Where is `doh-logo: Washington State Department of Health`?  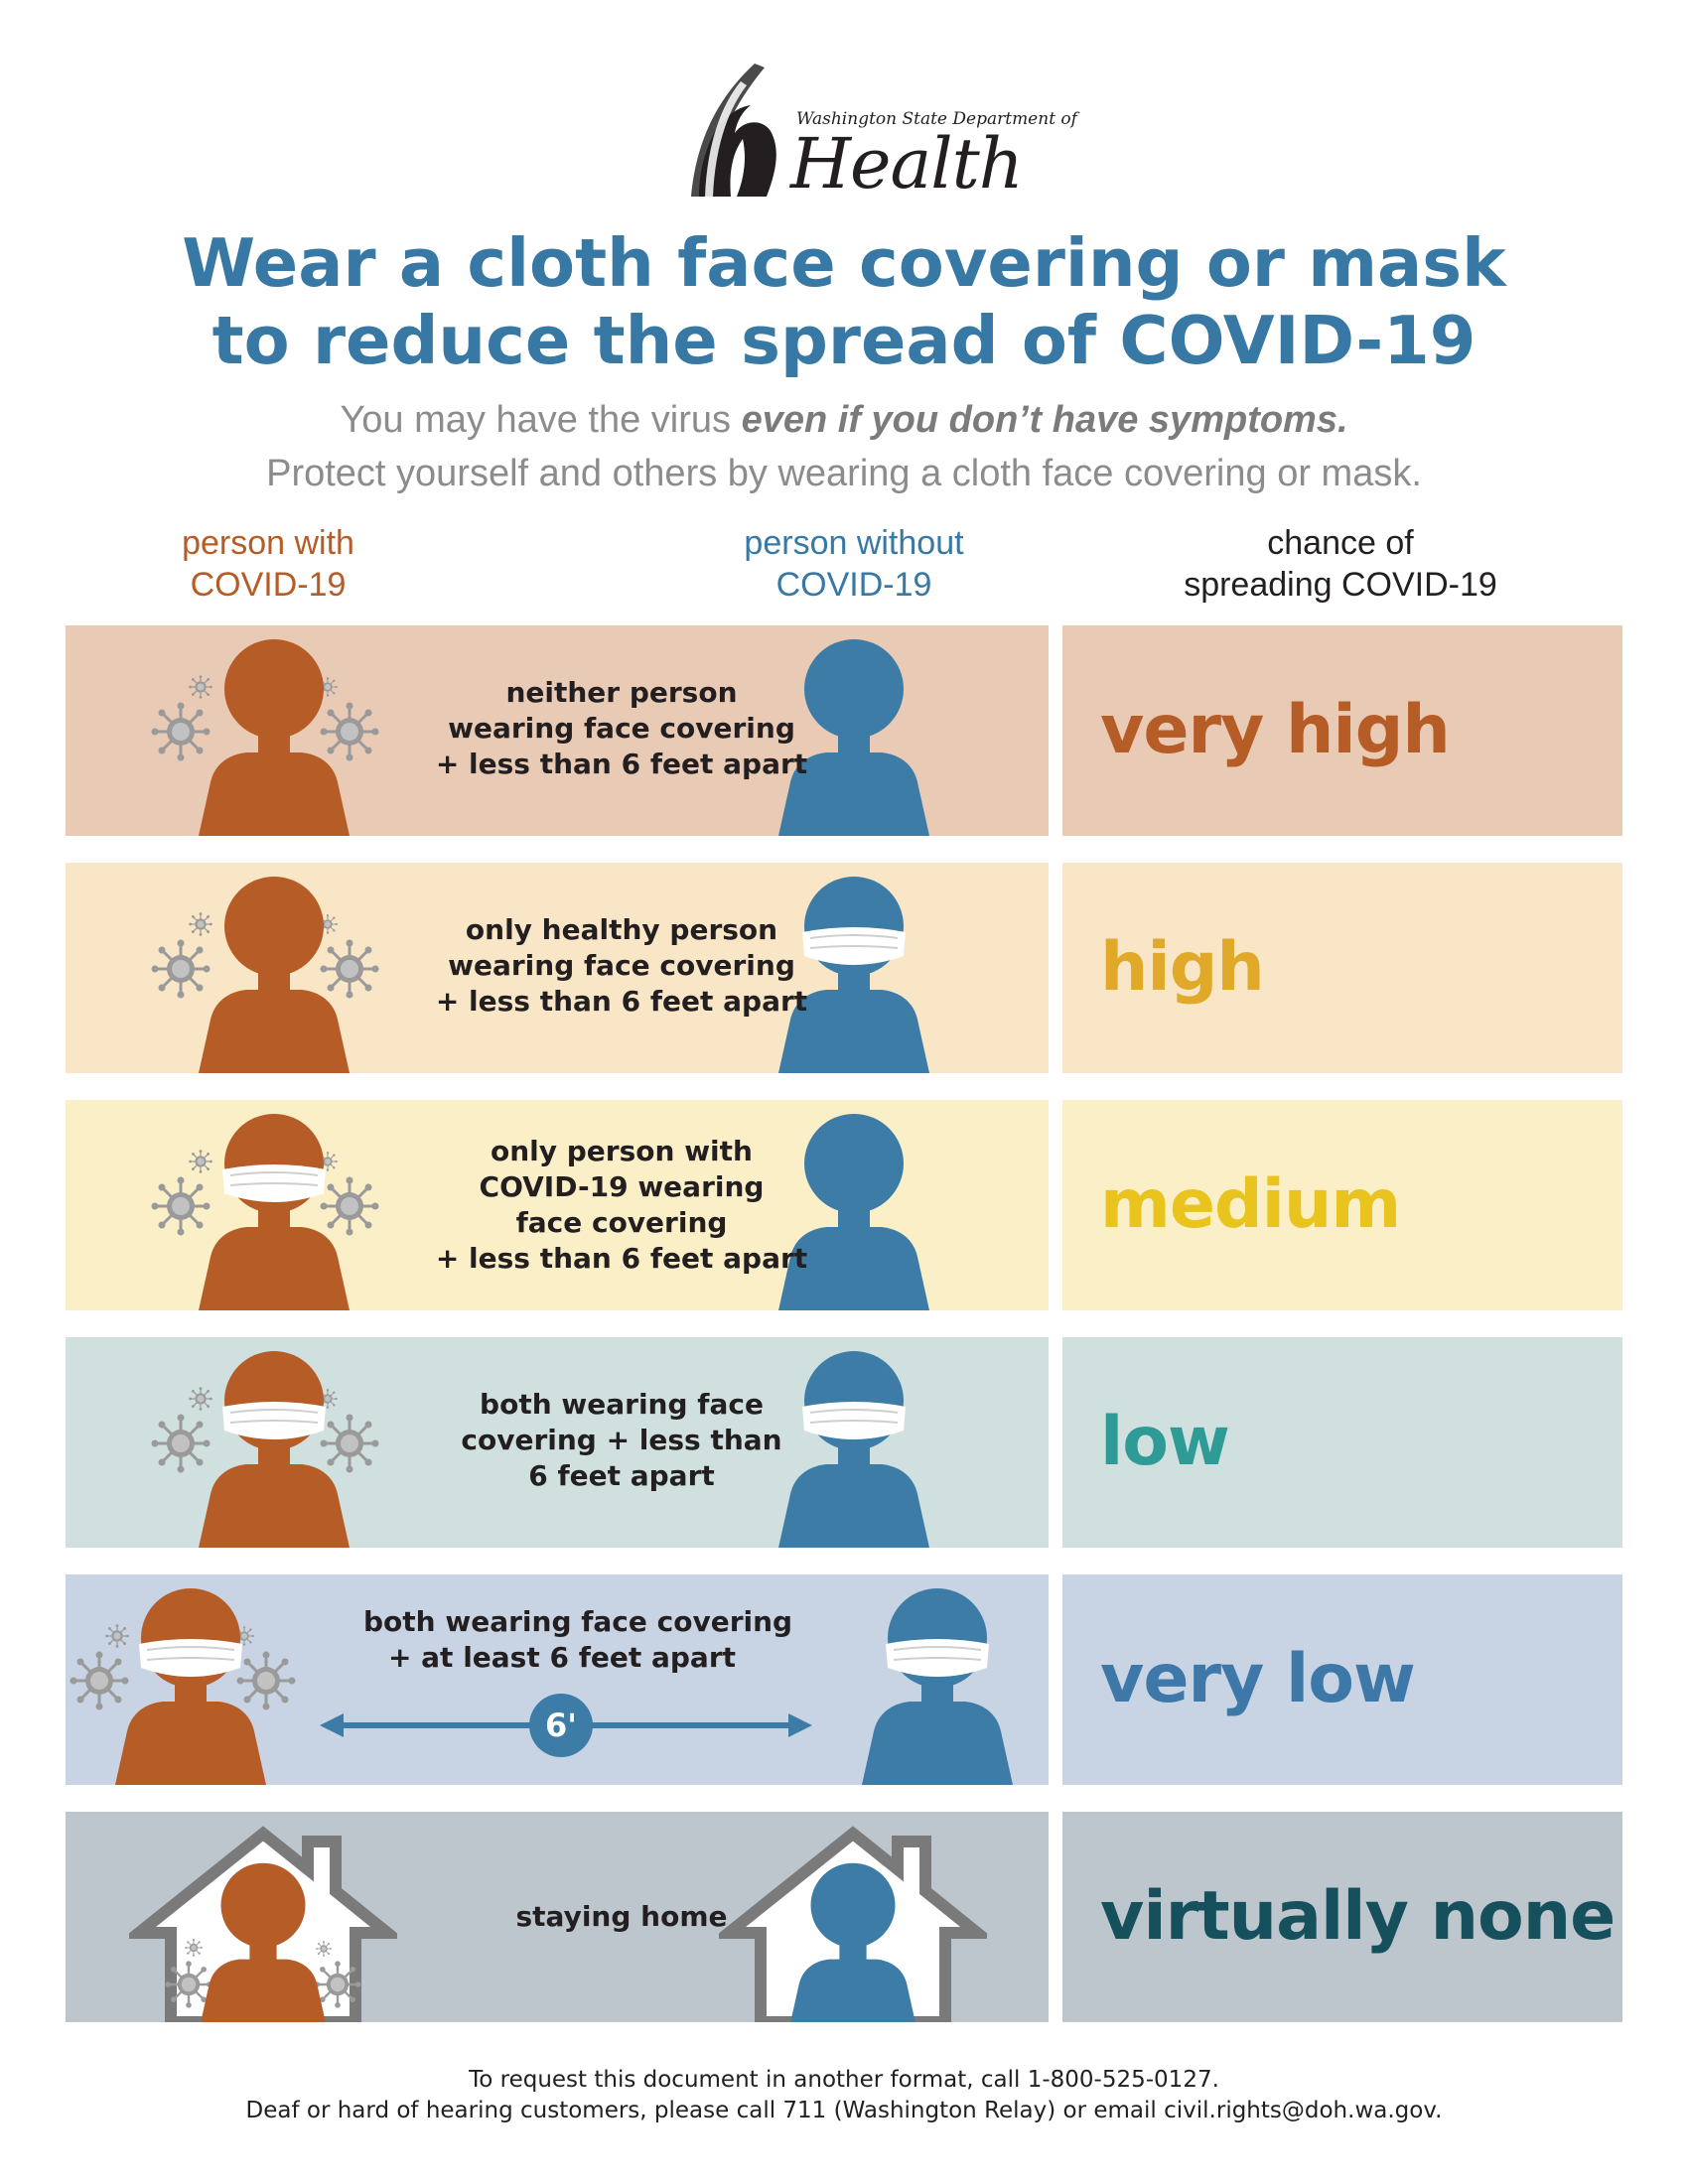
doh-logo: Washington State Department of Health is located at coordinates (881, 136).